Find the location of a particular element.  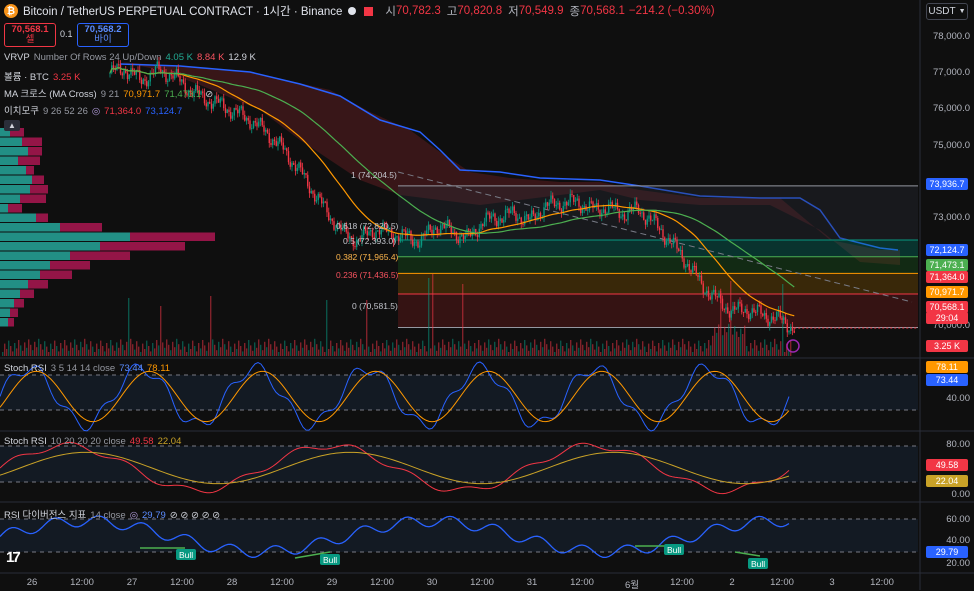

tradingview-logo-icon: 17 is located at coordinates (13, 557).